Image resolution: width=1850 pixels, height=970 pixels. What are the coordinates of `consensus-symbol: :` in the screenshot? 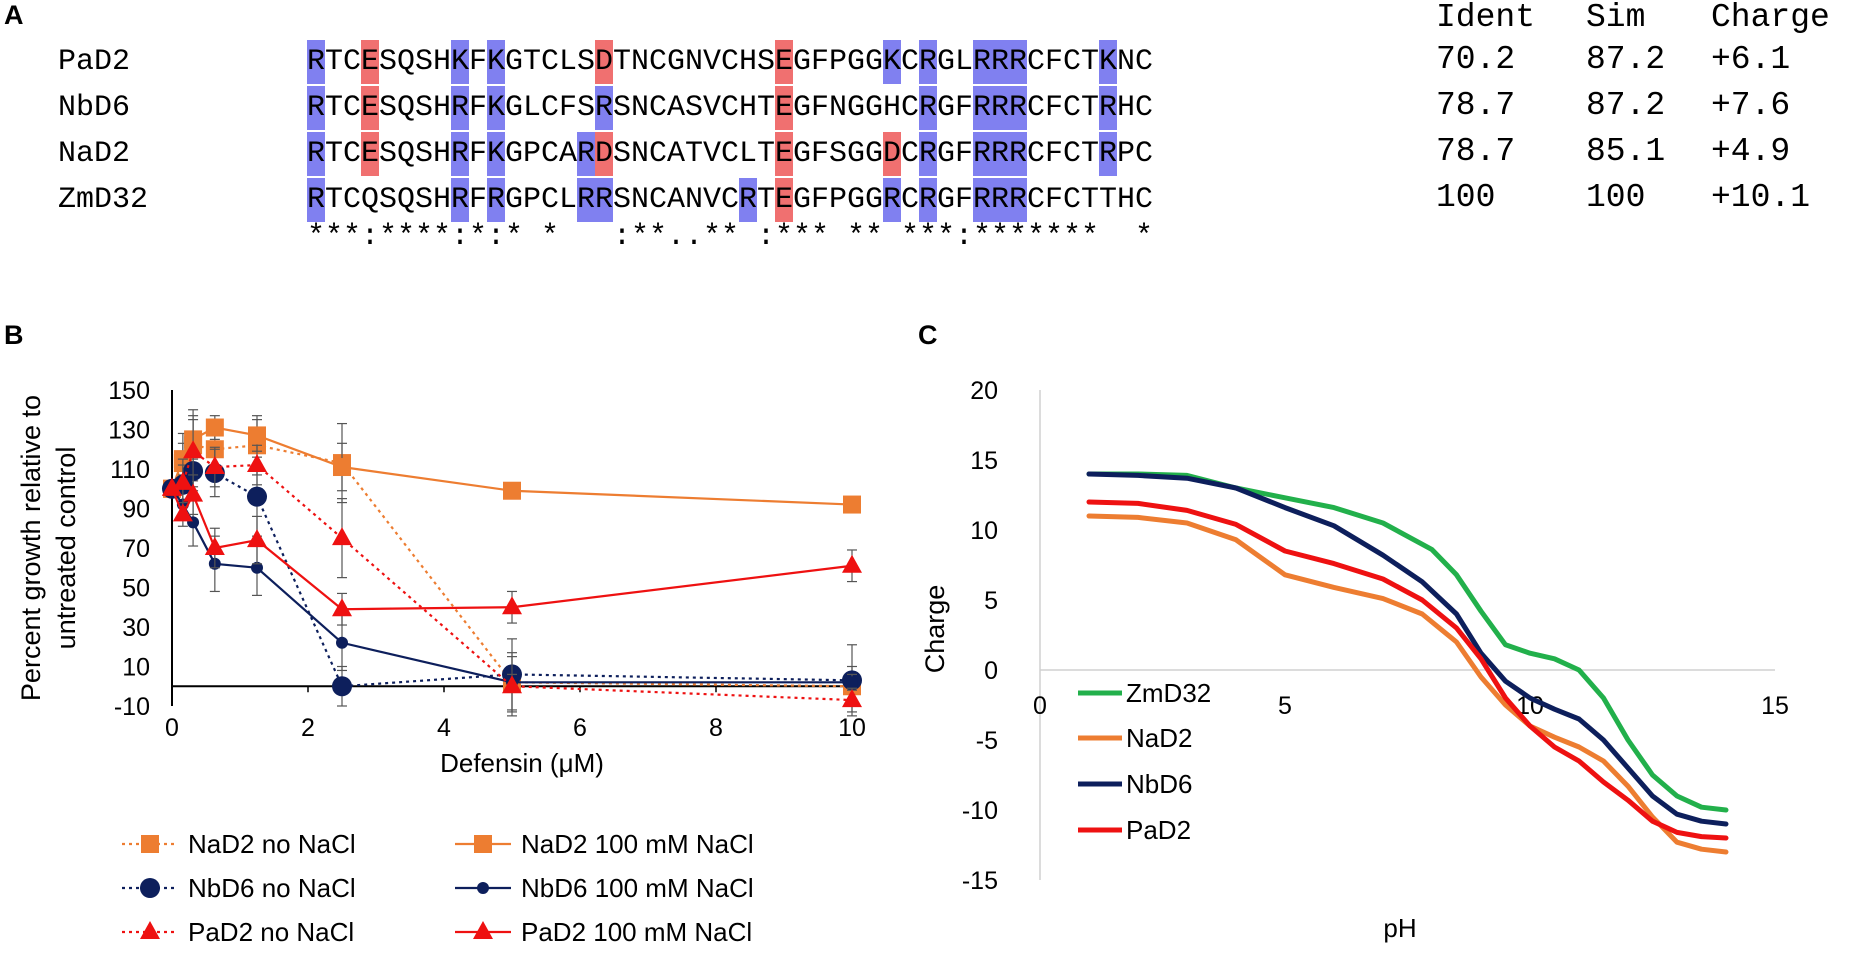 It's located at (370, 237).